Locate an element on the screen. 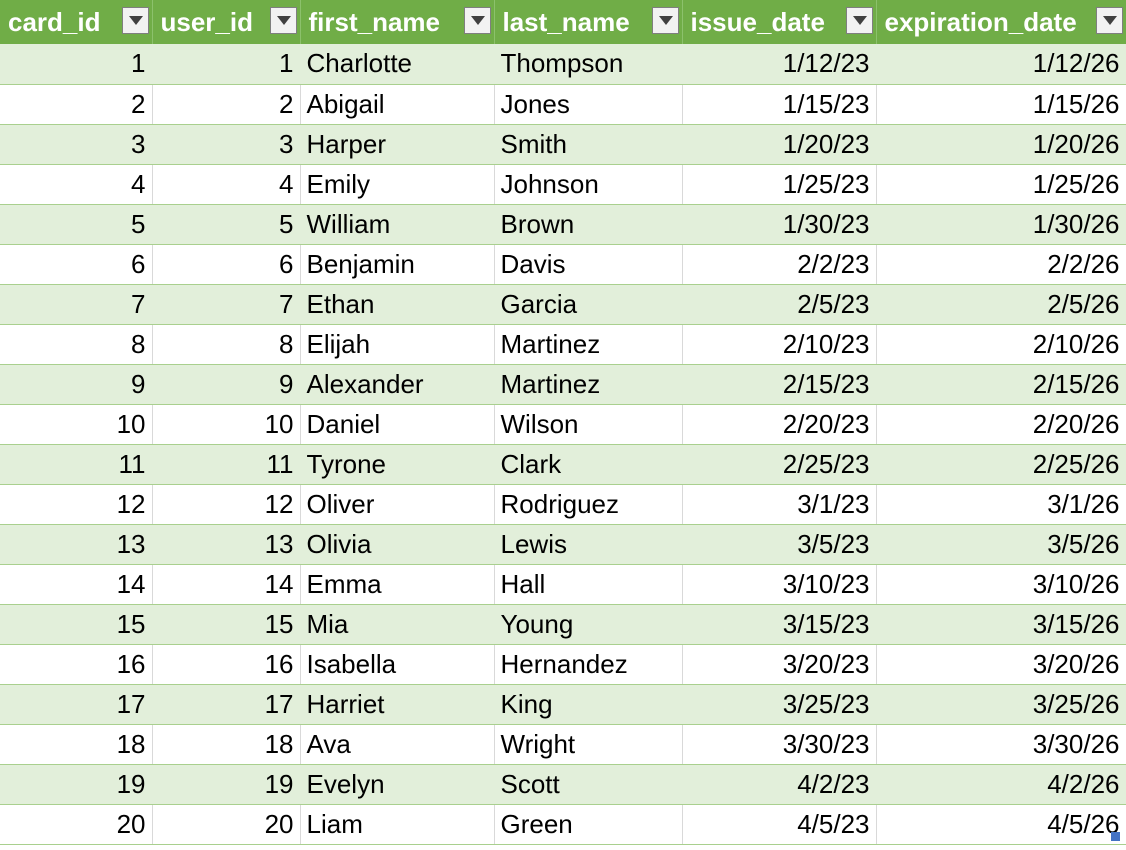 Image resolution: width=1126 pixels, height=850 pixels. cell-first-name: Olivia is located at coordinates (397, 544).